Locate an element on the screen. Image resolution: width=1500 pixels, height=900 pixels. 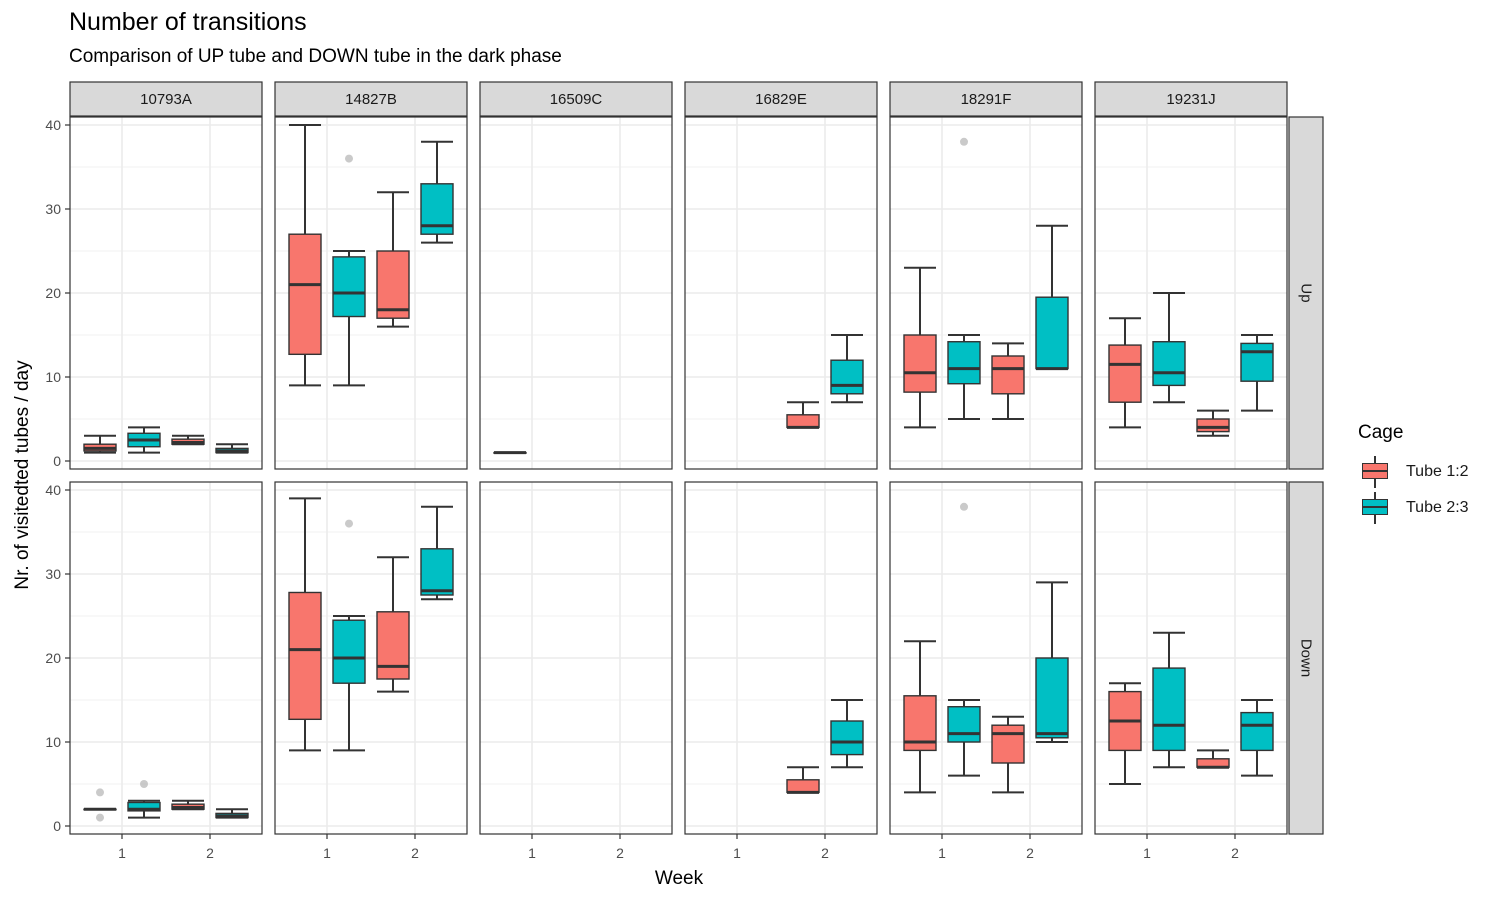
strip-18291f is located at coordinates (986, 99).